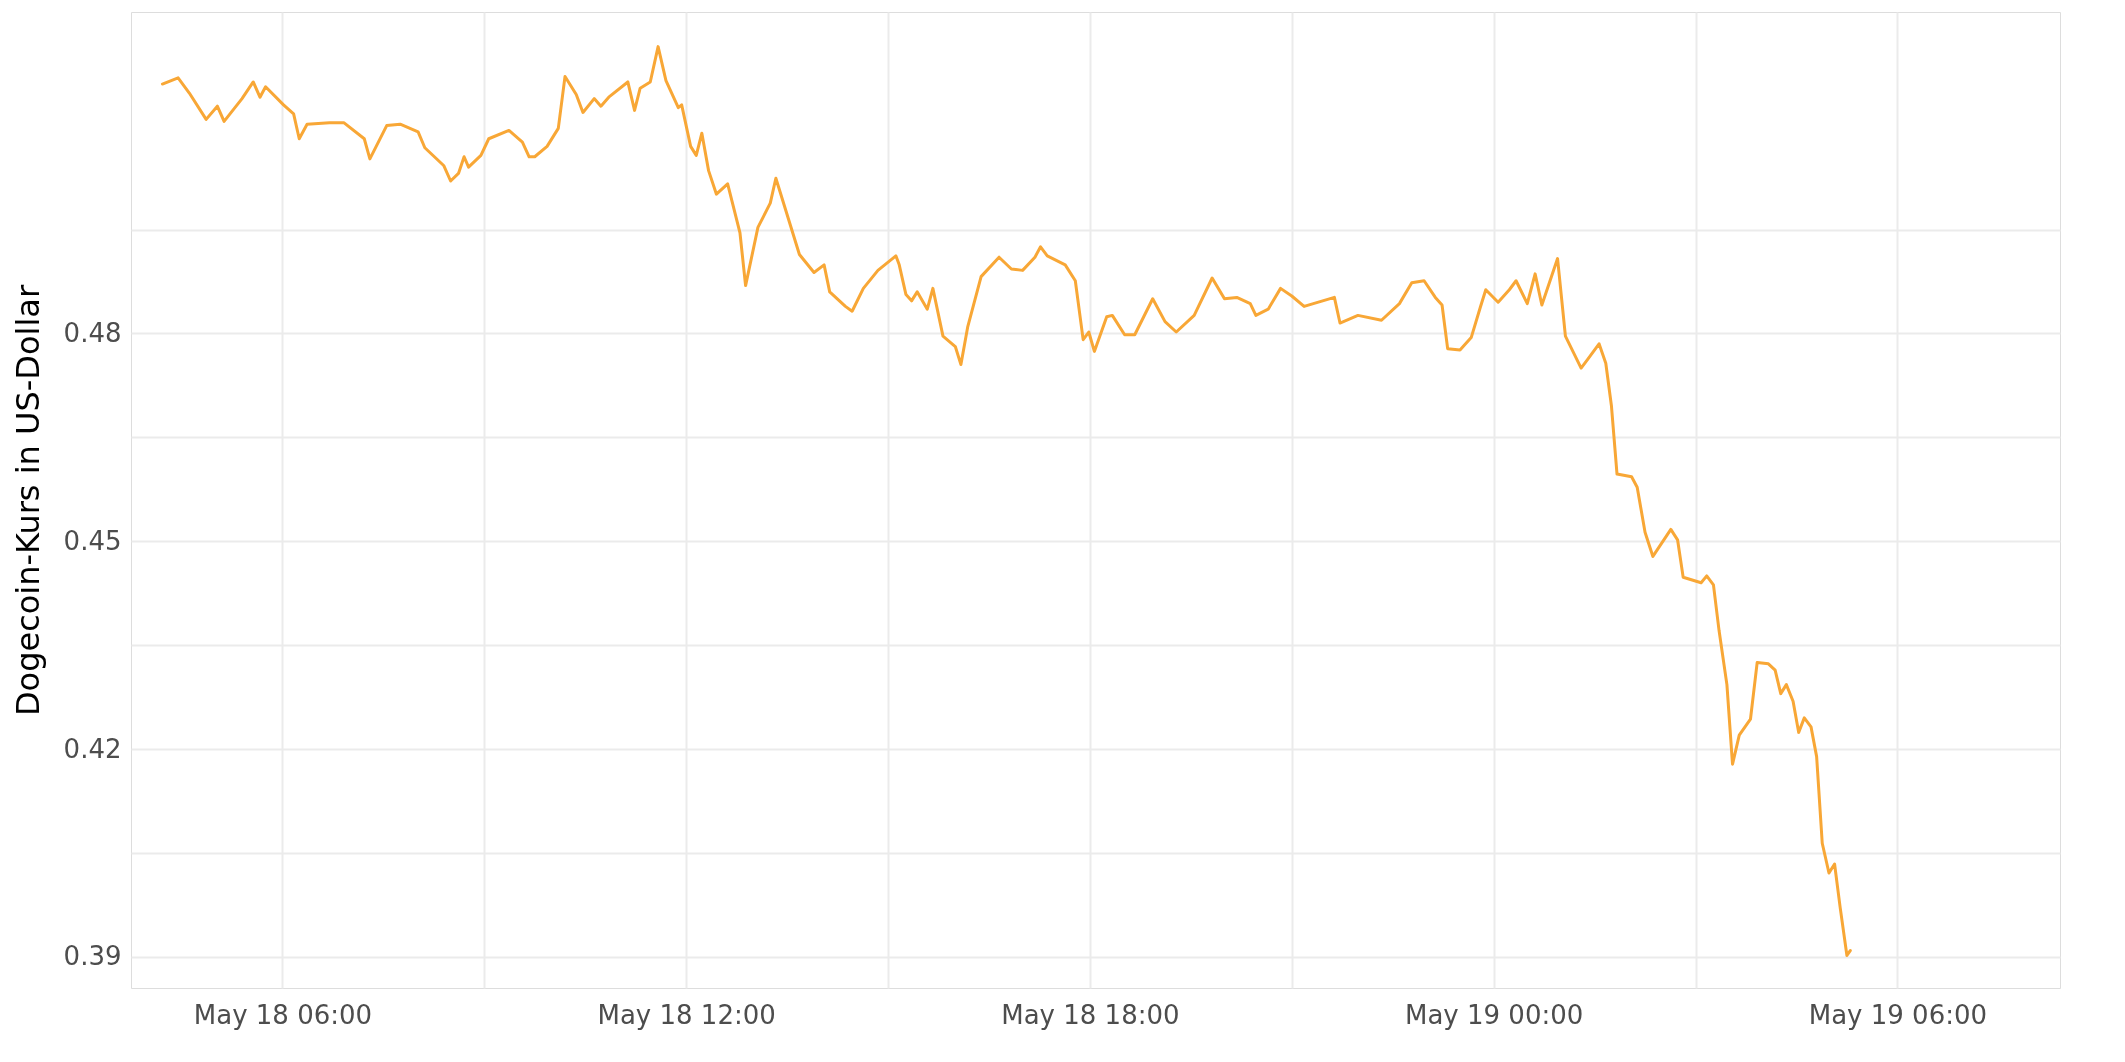 This screenshot has width=2125, height=1062. I want to click on x-tick-label: May 18 06:00, so click(283, 1014).